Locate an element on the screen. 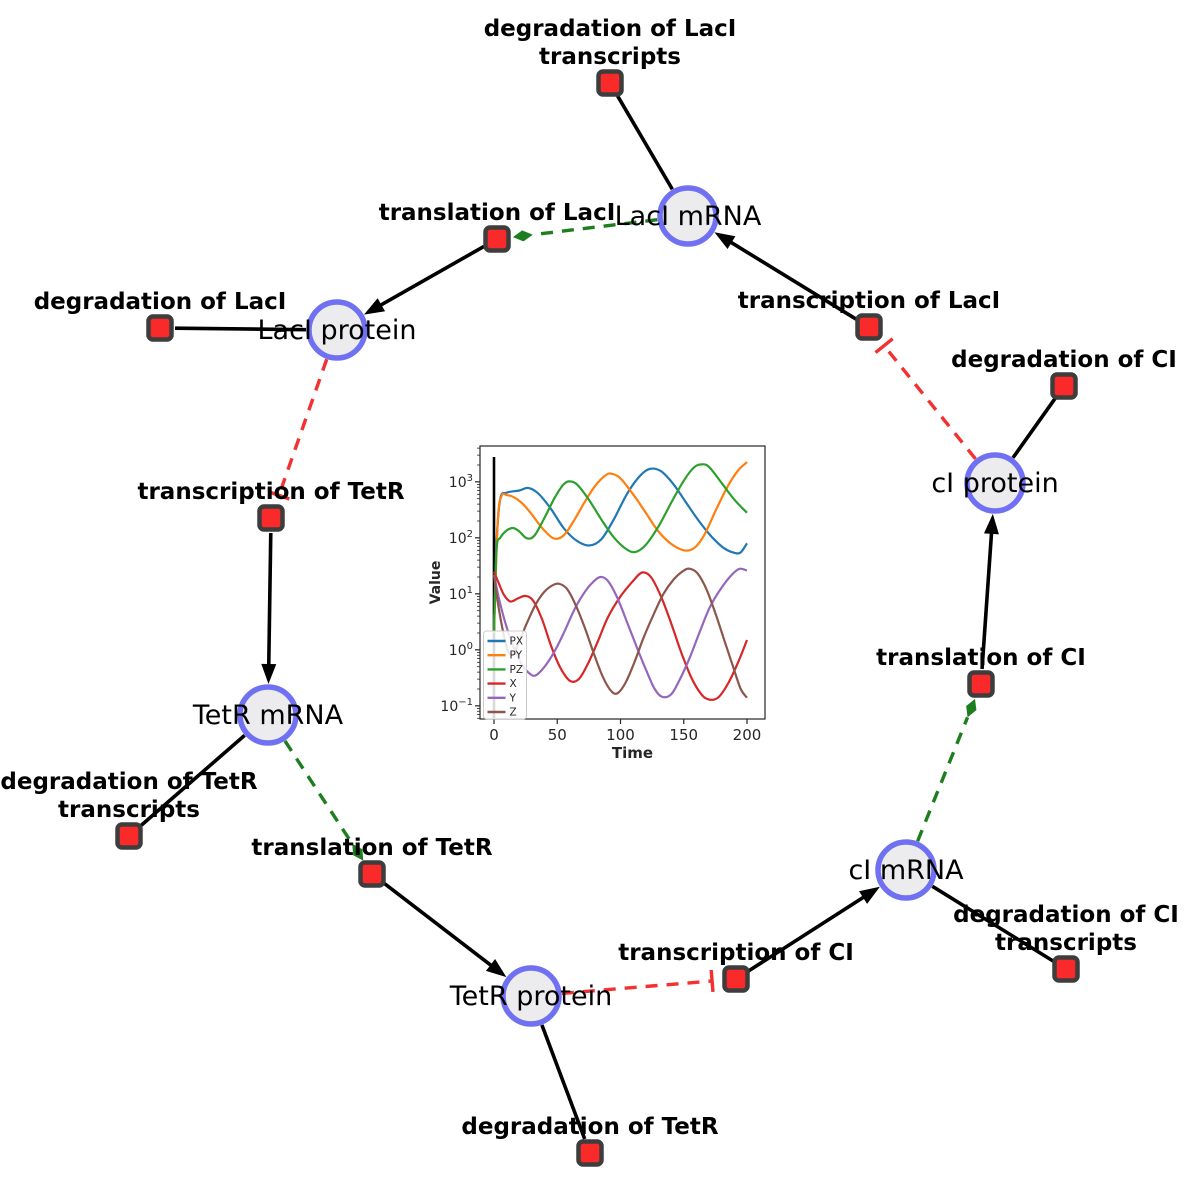 Image resolution: width=1189 pixels, height=1200 pixels. legend-label-X: X is located at coordinates (513, 684).